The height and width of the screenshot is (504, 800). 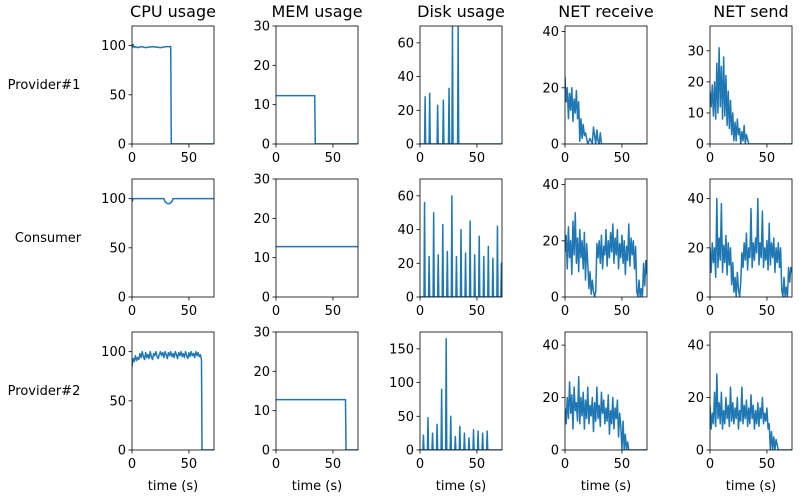 What do you see at coordinates (306, 246) in the screenshot?
I see `panel-consumer-mem-usage: 0 10 20 30 0 50` at bounding box center [306, 246].